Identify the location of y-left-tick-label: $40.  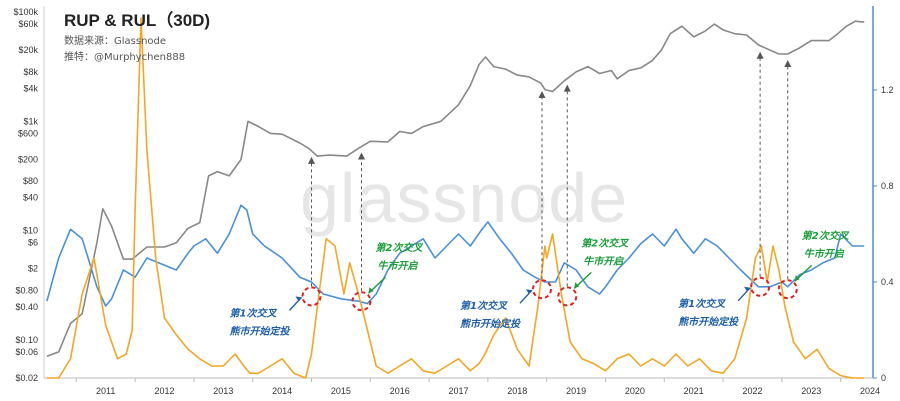
(30, 198).